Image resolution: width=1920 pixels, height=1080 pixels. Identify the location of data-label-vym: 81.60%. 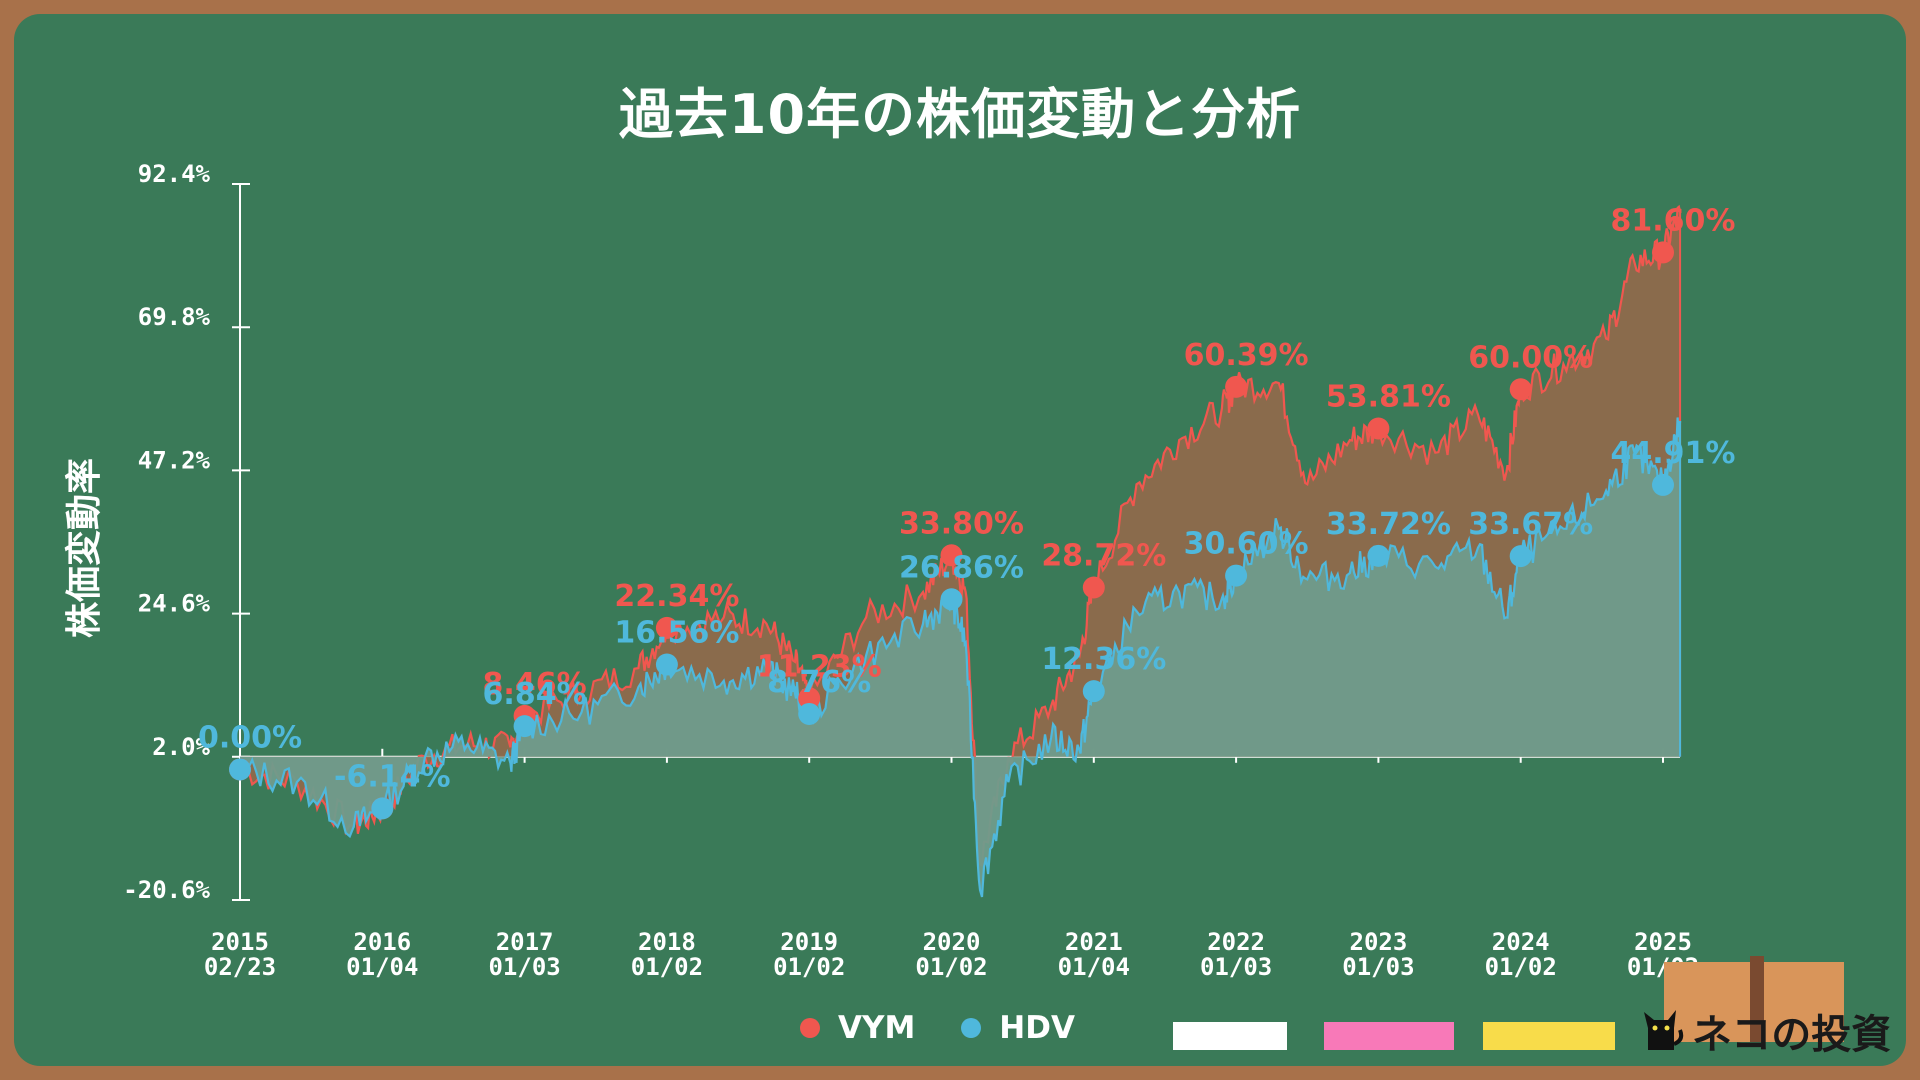
(1673, 220).